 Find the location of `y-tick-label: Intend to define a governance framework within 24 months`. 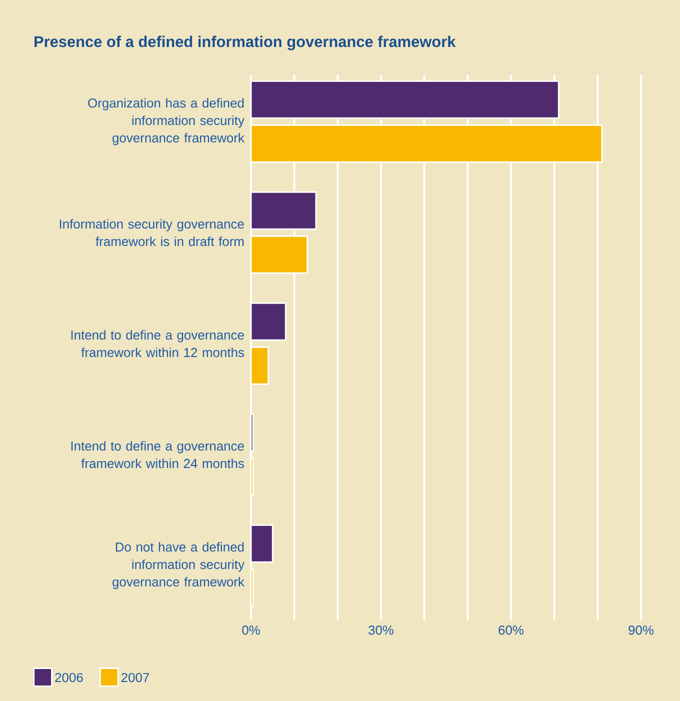

y-tick-label: Intend to define a governance framework within 24 months is located at coordinates (157, 454).